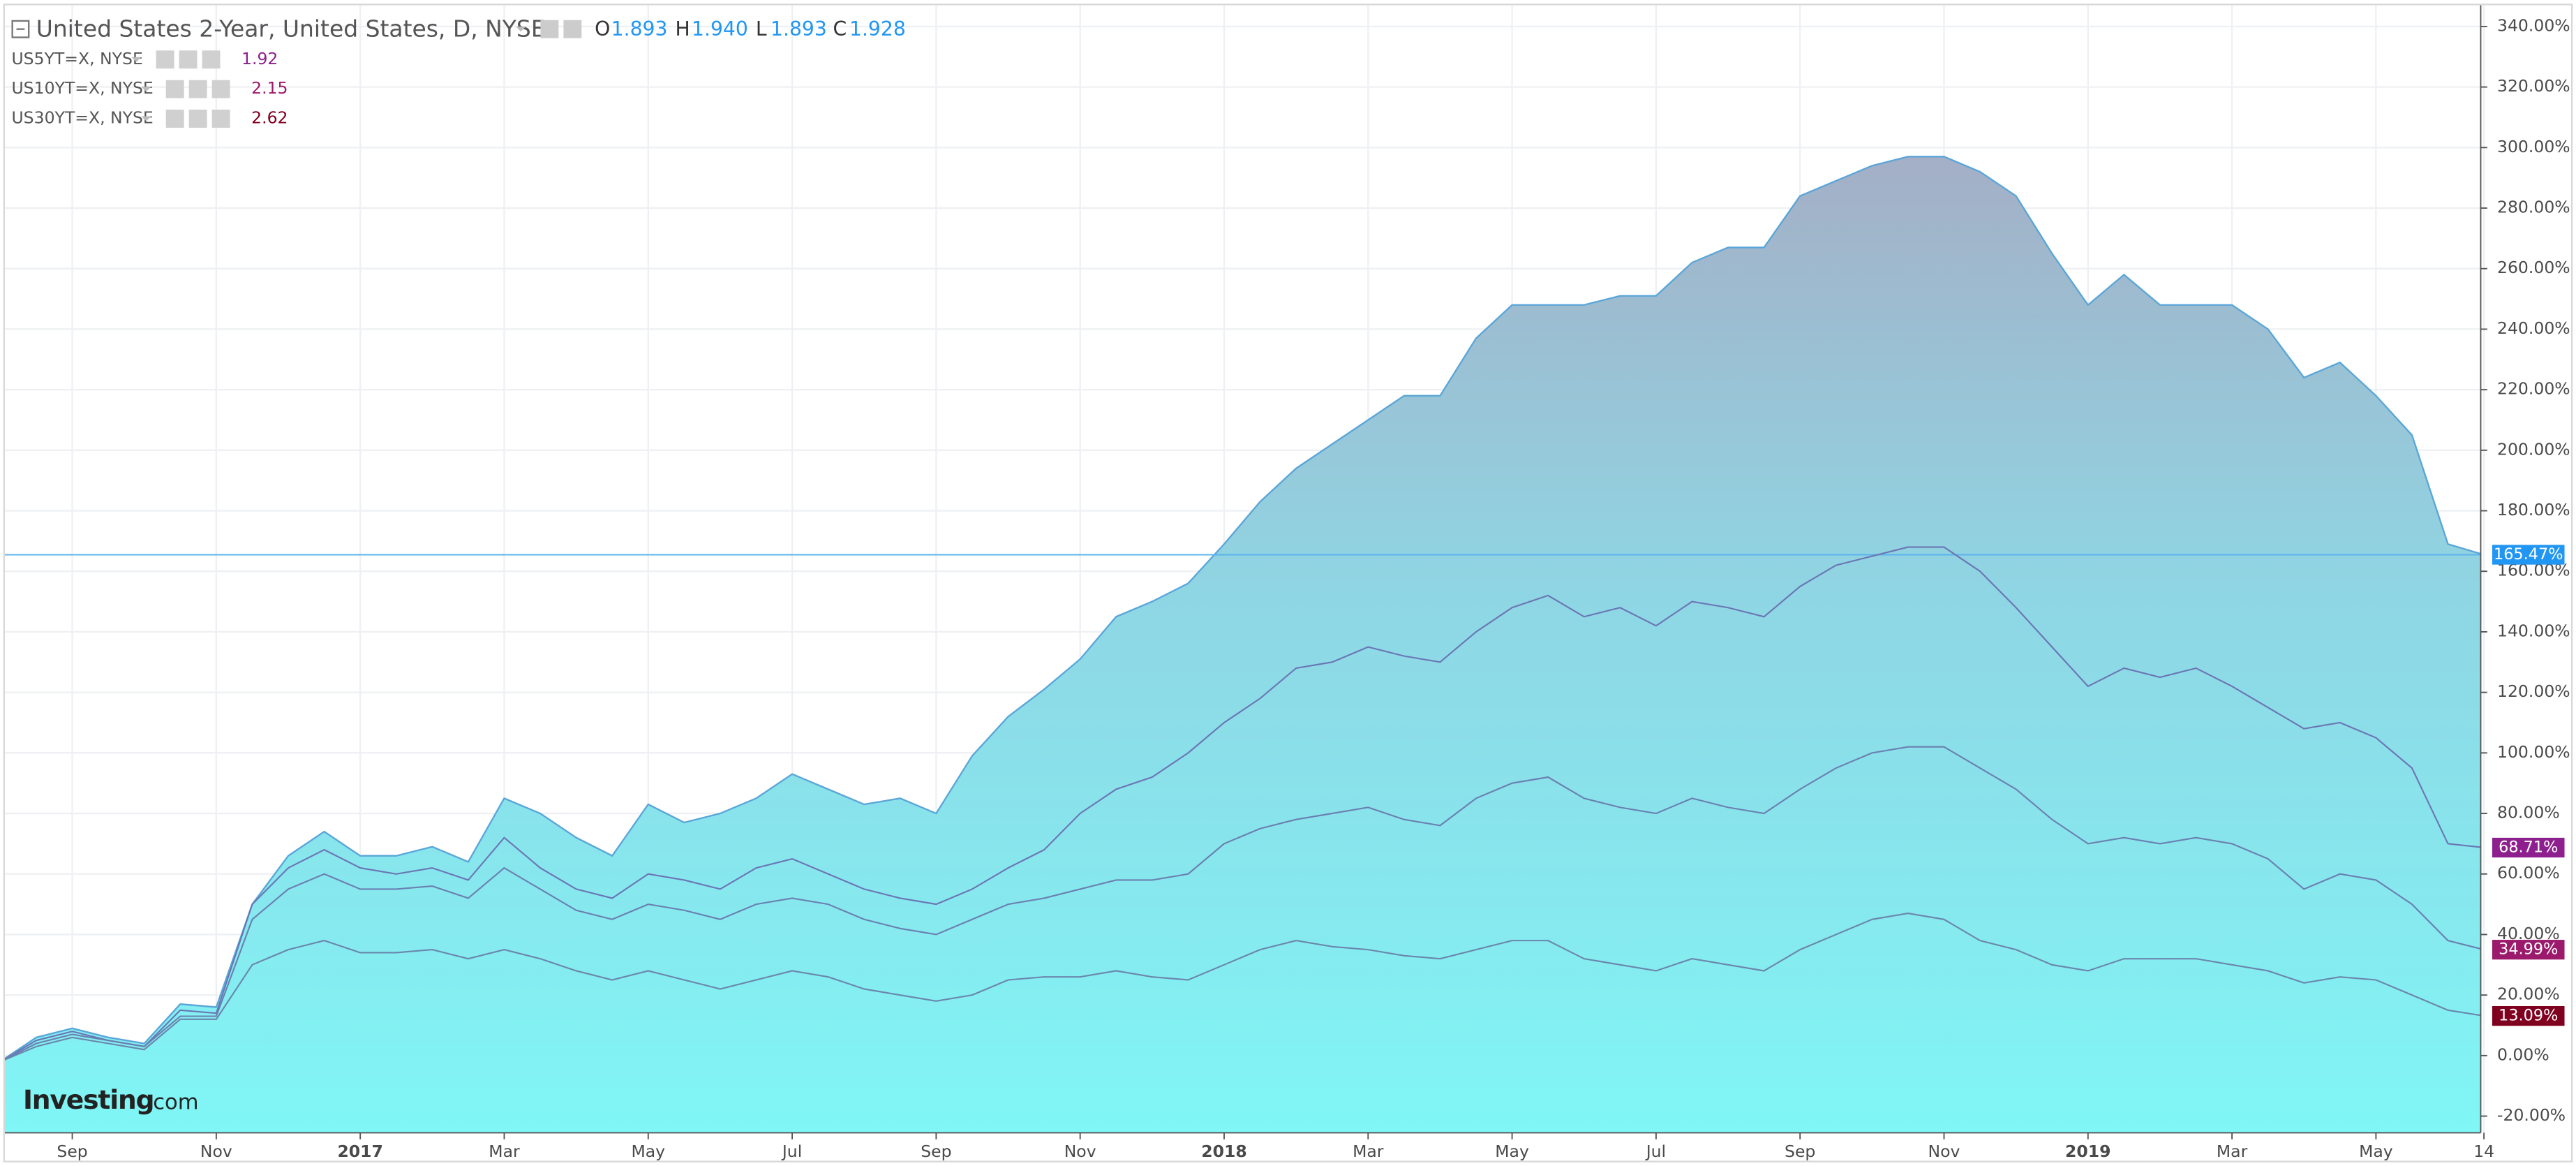 Image resolution: width=2576 pixels, height=1166 pixels. I want to click on ohlc-label: H, so click(682, 29).